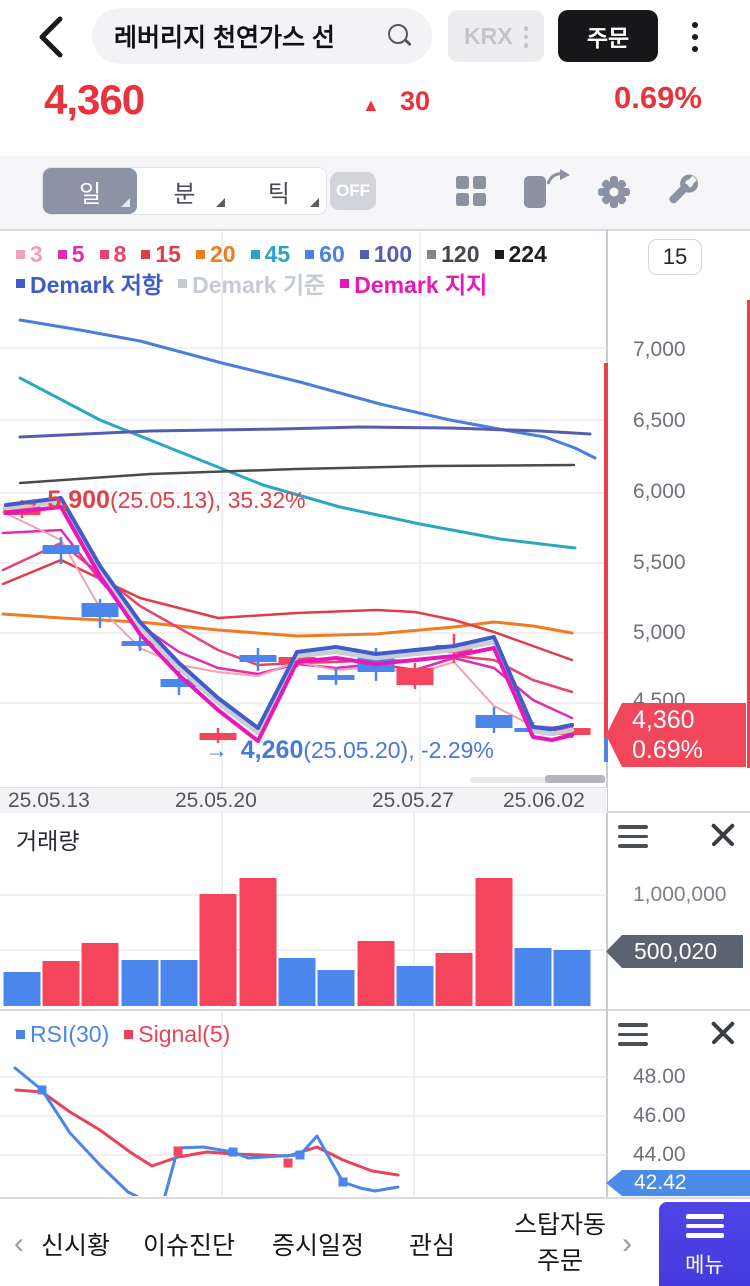  I want to click on legend-label: 100, so click(393, 254).